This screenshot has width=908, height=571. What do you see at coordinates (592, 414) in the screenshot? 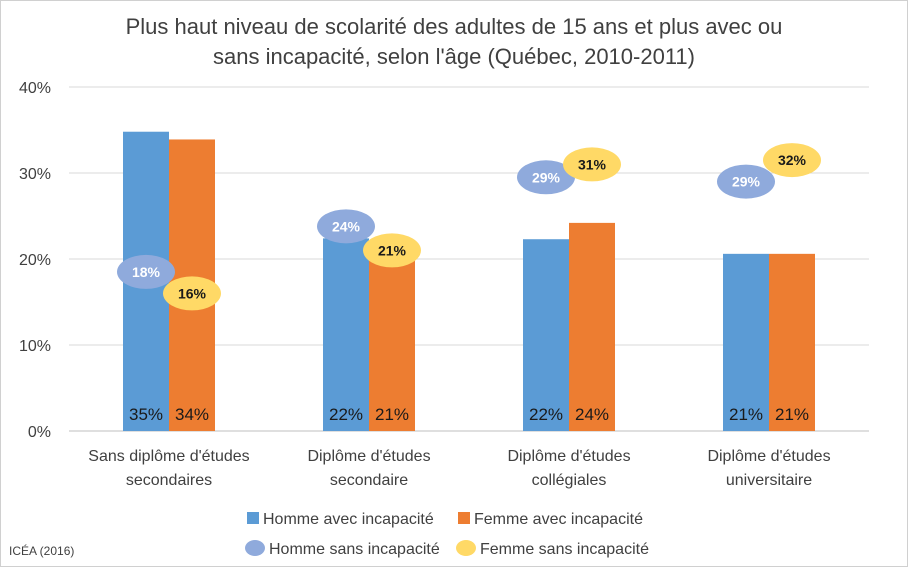
I see `bar-data-label: 24%` at bounding box center [592, 414].